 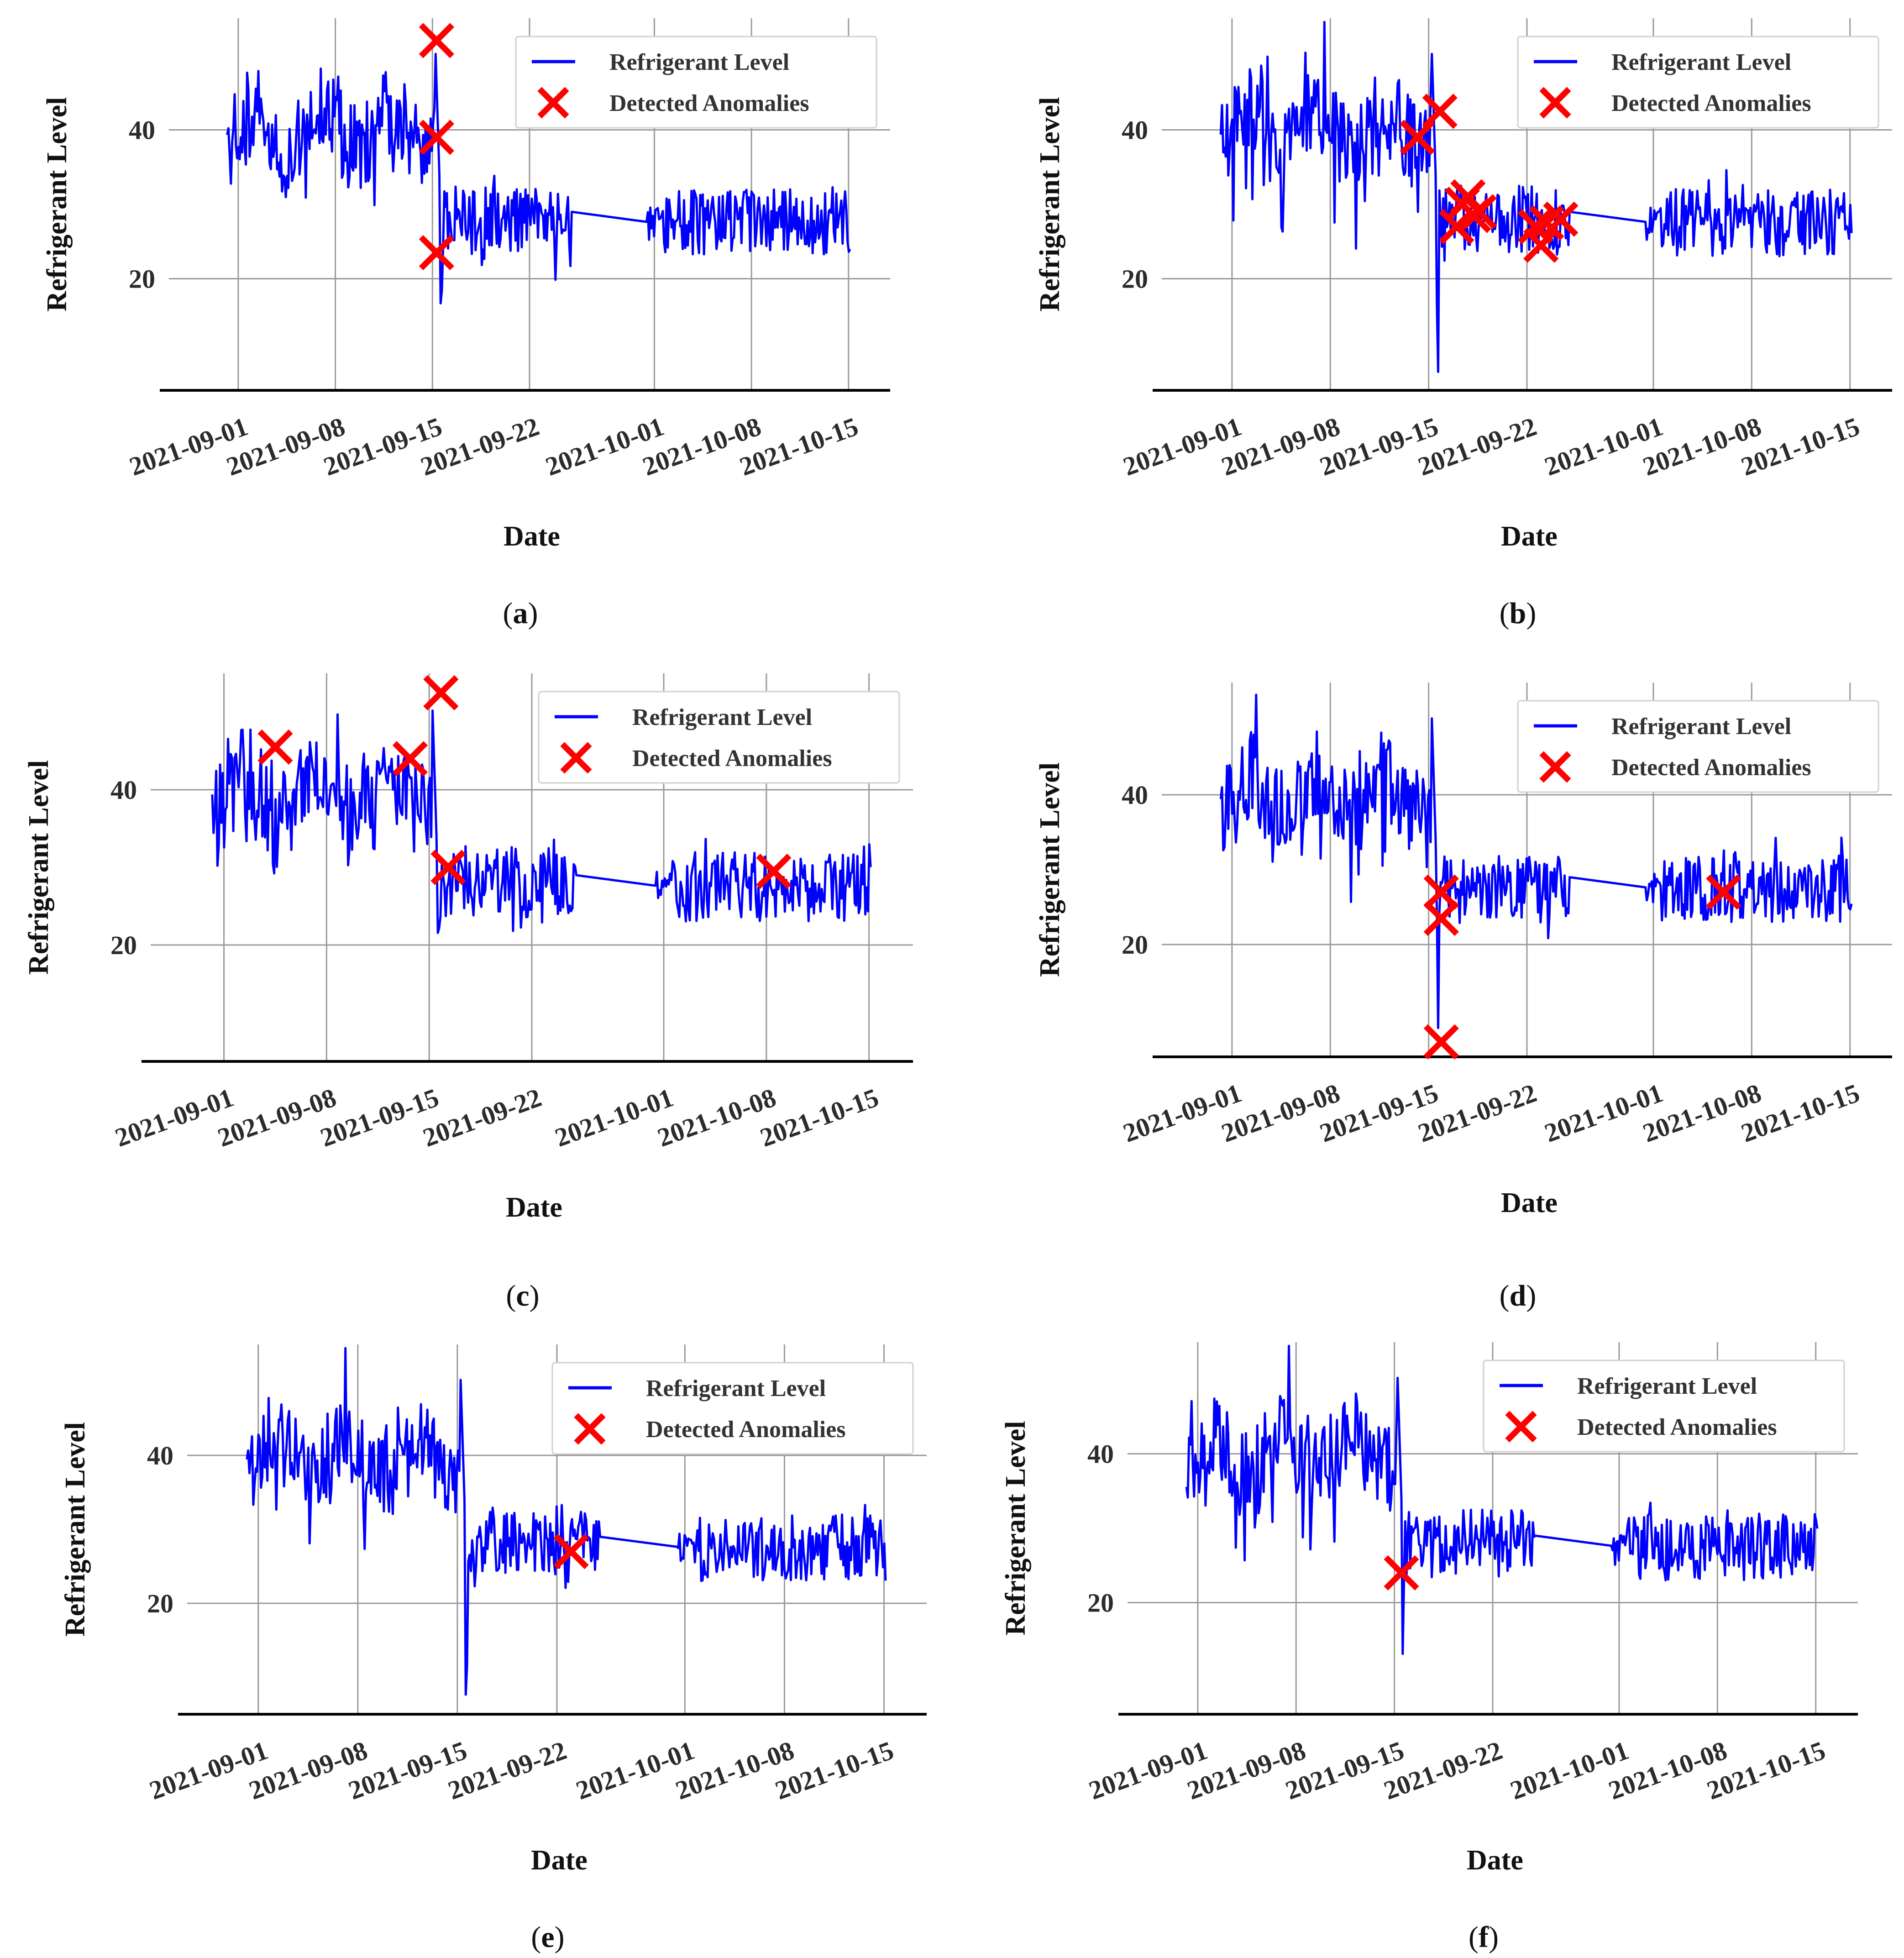 I want to click on panel-caption: (a), so click(x=520, y=613).